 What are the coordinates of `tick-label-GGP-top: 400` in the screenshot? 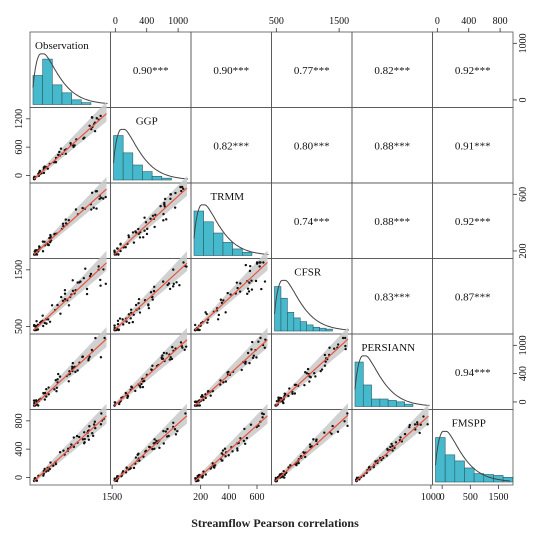 It's located at (146, 21).